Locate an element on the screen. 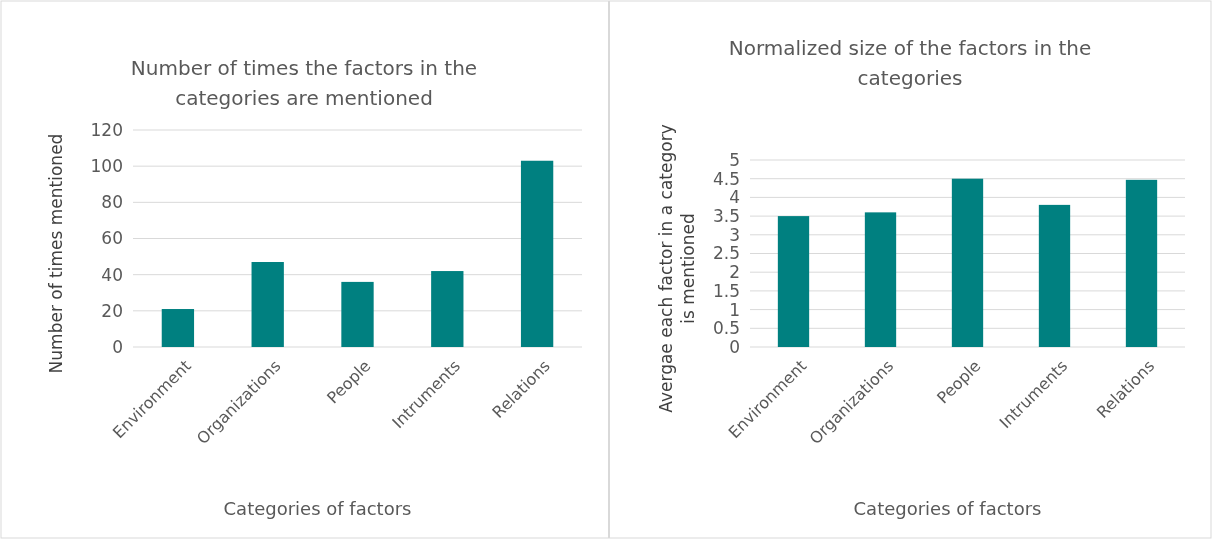 The image size is (1212, 539). y-tick-label: 80 is located at coordinates (112, 202).